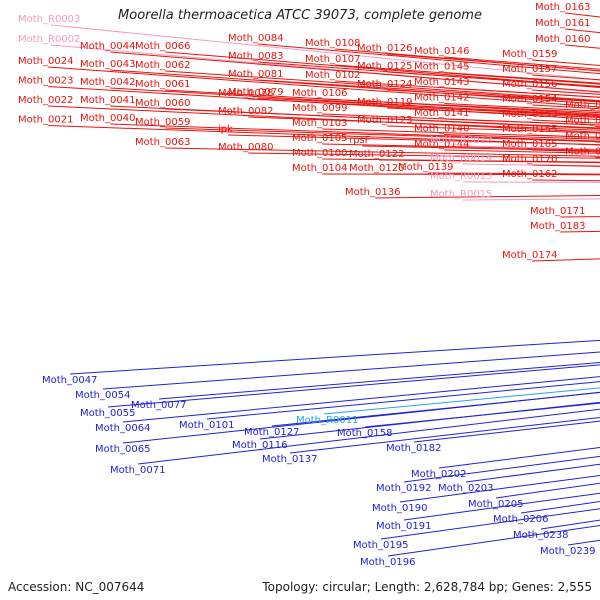 This screenshot has height=600, width=600. Describe the element at coordinates (529, 255) in the screenshot. I see `forward-gene-label: Moth_0174` at that location.